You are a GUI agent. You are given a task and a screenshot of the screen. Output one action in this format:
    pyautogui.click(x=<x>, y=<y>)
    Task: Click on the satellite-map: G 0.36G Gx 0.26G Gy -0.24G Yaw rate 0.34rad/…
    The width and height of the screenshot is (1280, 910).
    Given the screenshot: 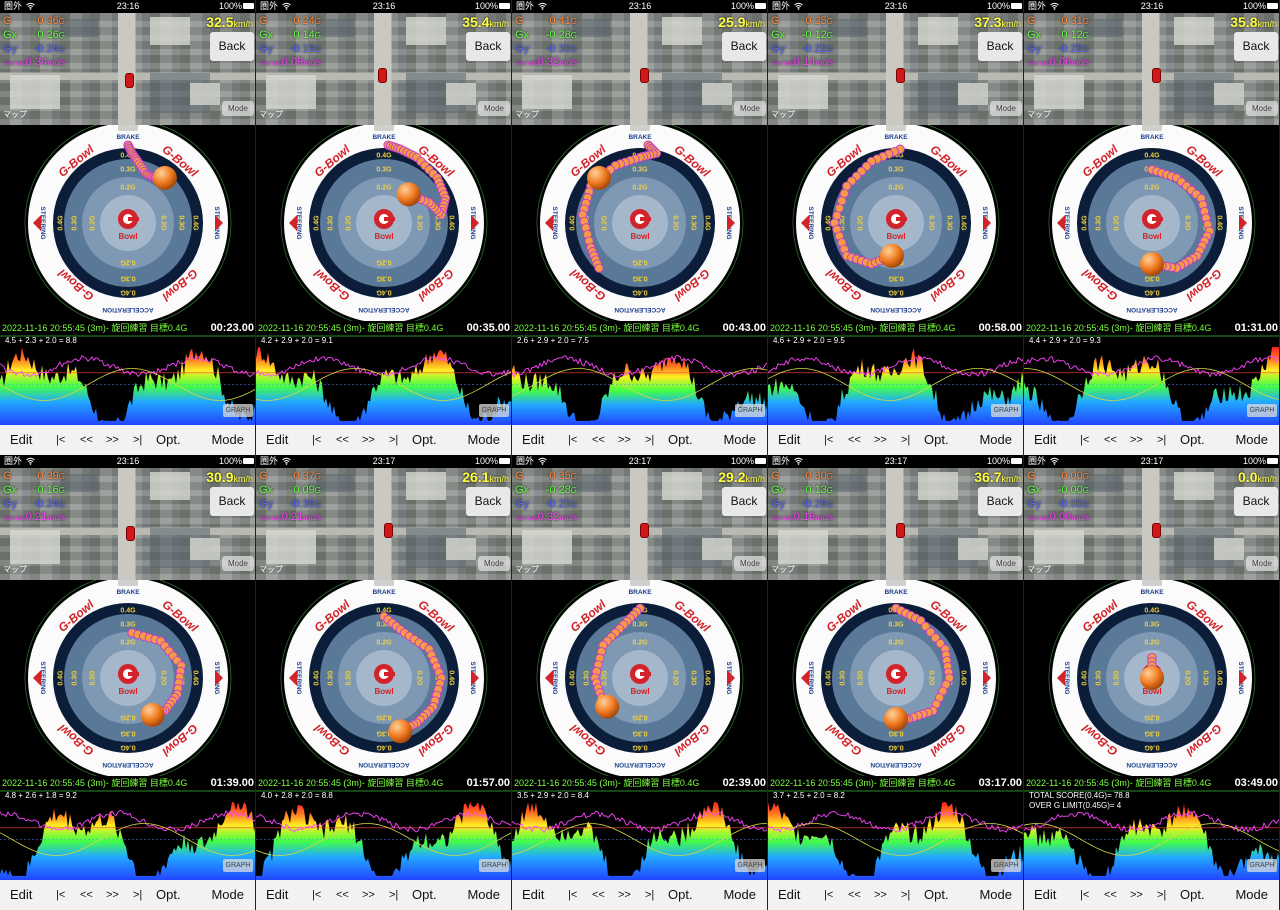 What is the action you would take?
    pyautogui.click(x=127, y=69)
    